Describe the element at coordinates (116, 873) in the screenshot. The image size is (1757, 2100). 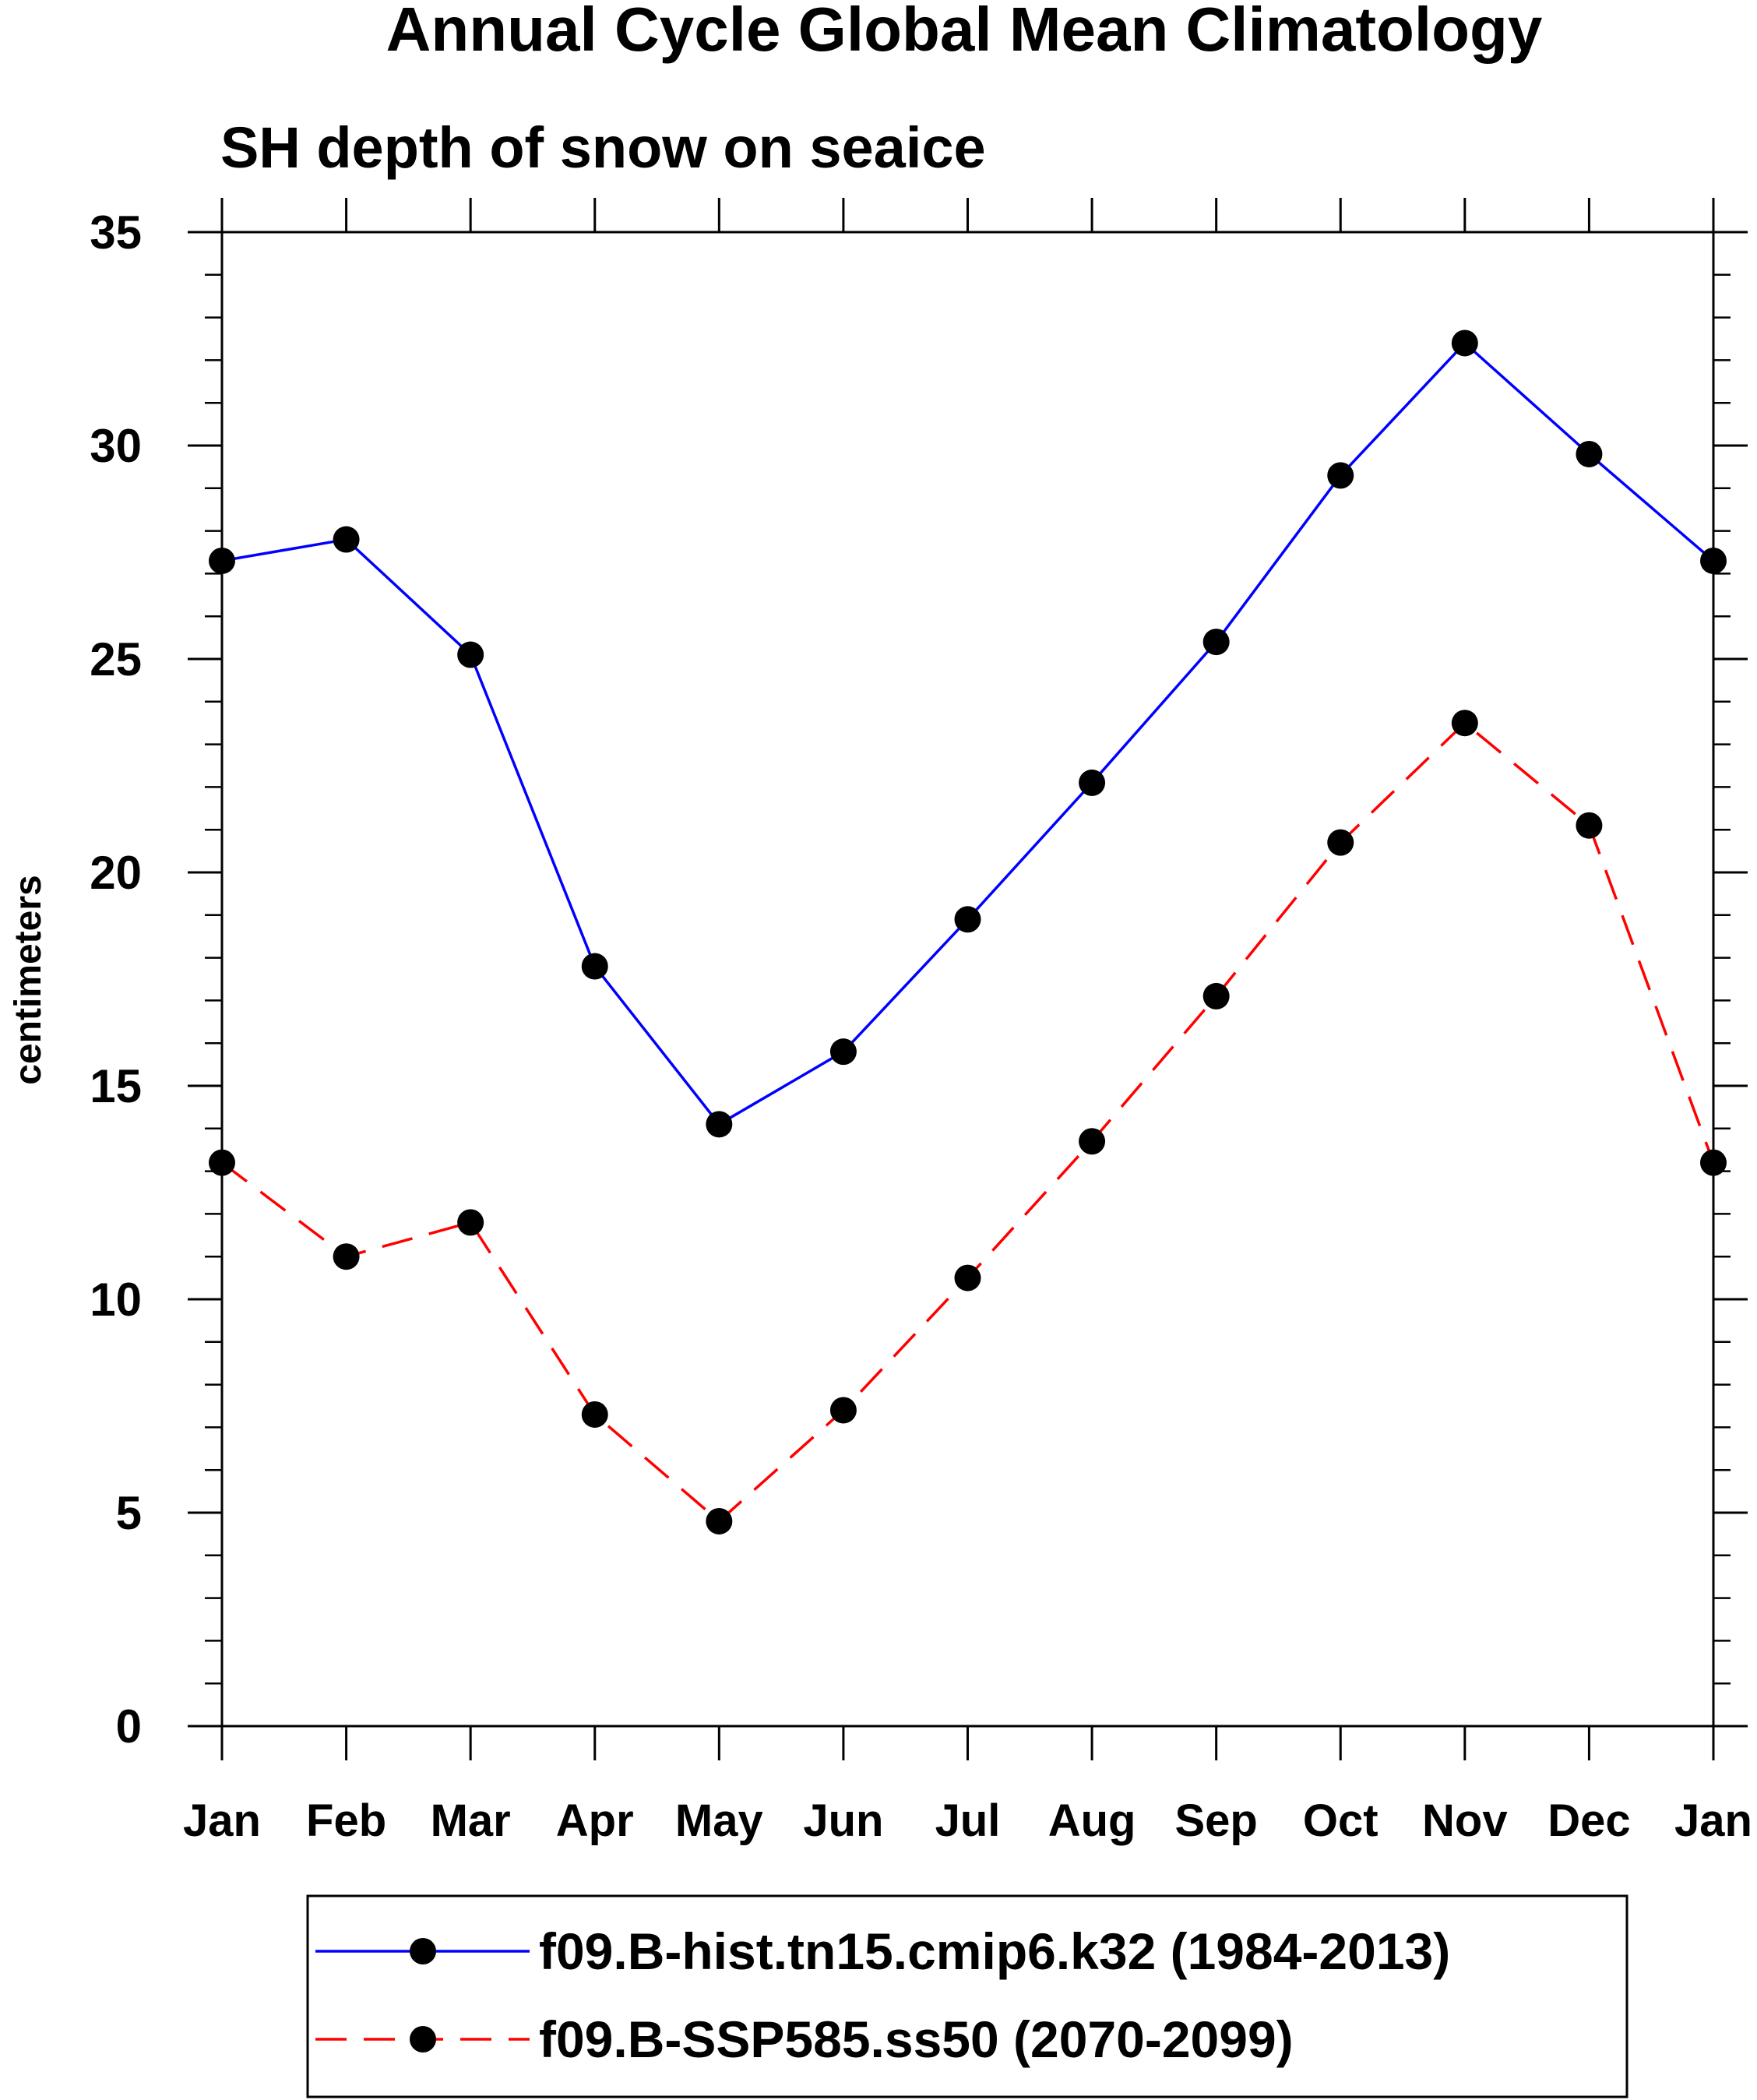
I see `y-tick-label: 20` at that location.